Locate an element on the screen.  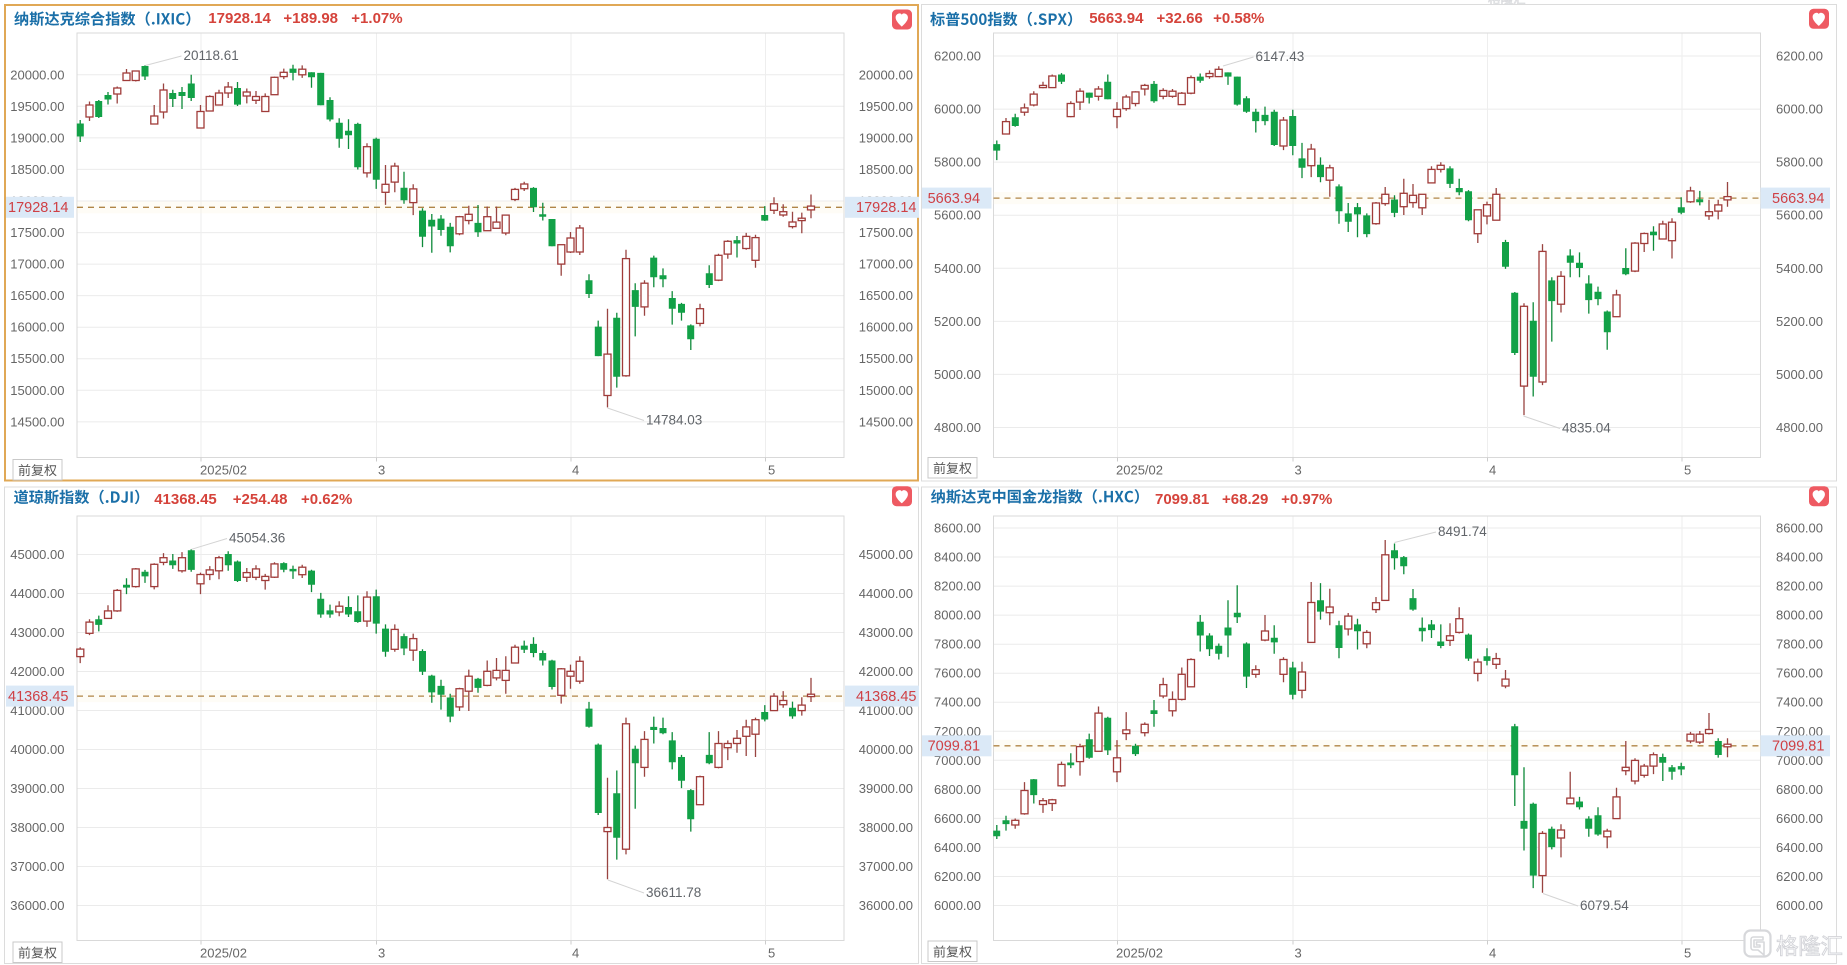
svg-text: 17500.00 is located at coordinates (886, 232).